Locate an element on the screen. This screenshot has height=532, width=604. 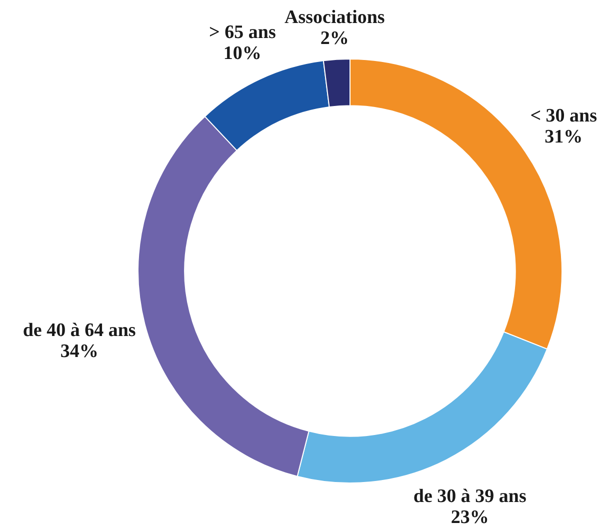
data-label: 10% is located at coordinates (242, 53).